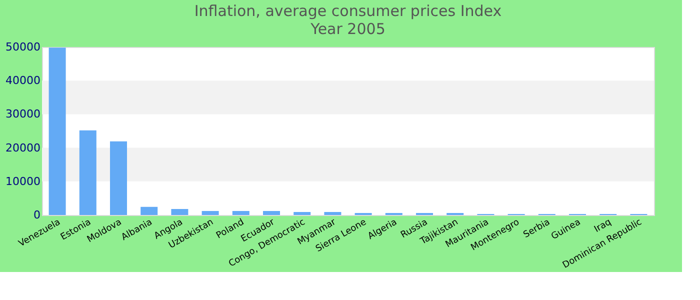 The height and width of the screenshot is (300, 700). I want to click on y-tick-label: 50000, so click(23, 47).